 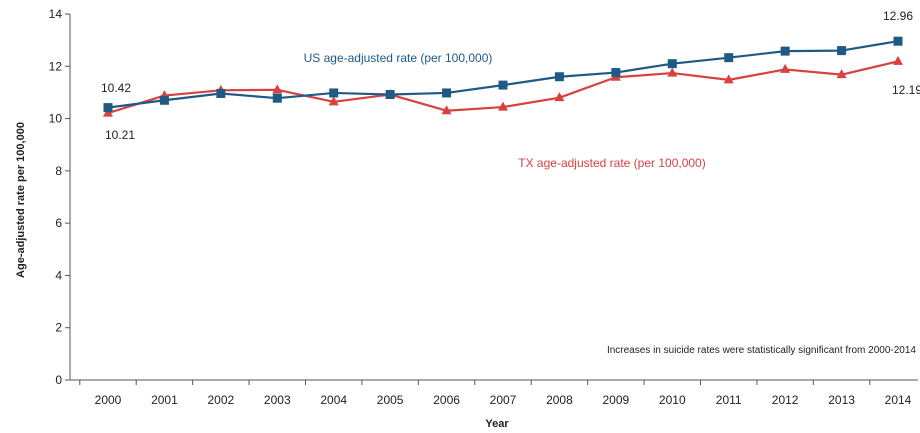 What do you see at coordinates (116, 88) in the screenshot?
I see `data-label-us-start: 10.42` at bounding box center [116, 88].